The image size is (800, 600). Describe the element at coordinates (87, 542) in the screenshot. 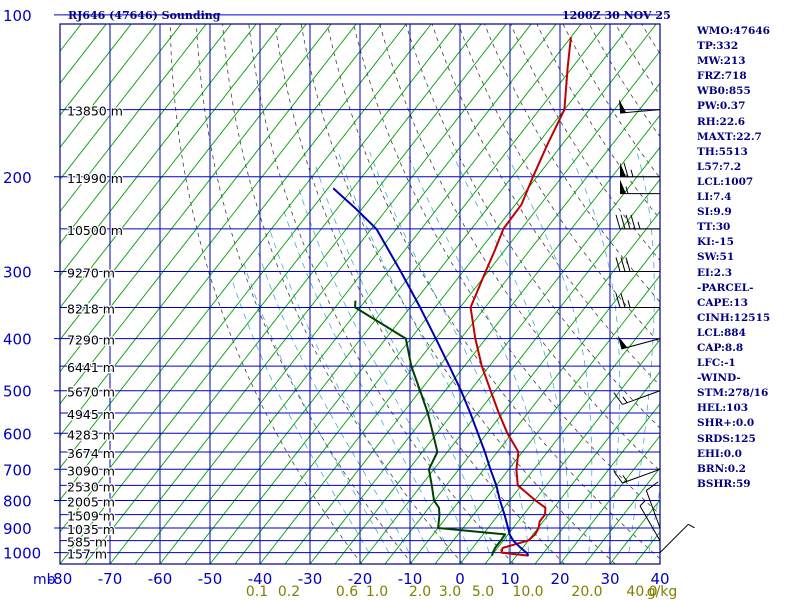

I see `height-label: 585 m` at that location.